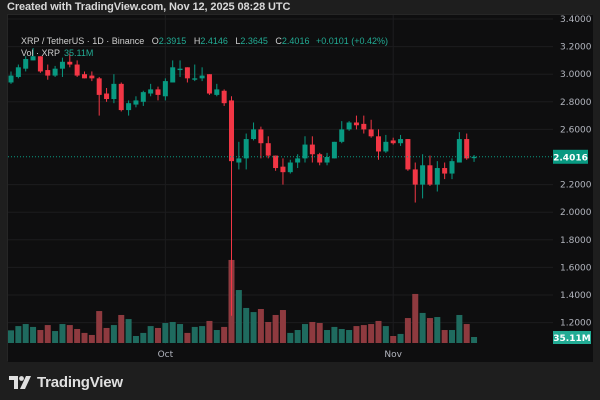 Image resolution: width=600 pixels, height=400 pixels. I want to click on price-tick-label: 1.8000, so click(576, 241).